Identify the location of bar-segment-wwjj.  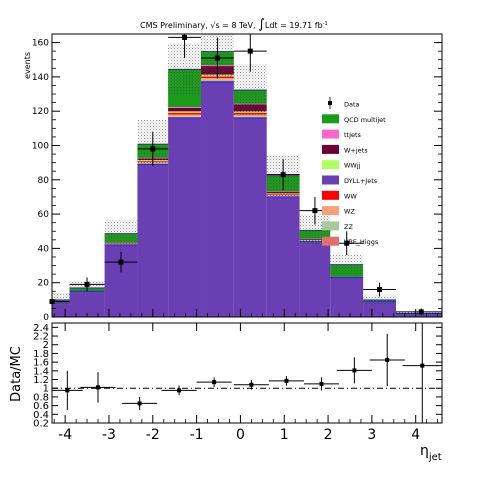
(184, 111).